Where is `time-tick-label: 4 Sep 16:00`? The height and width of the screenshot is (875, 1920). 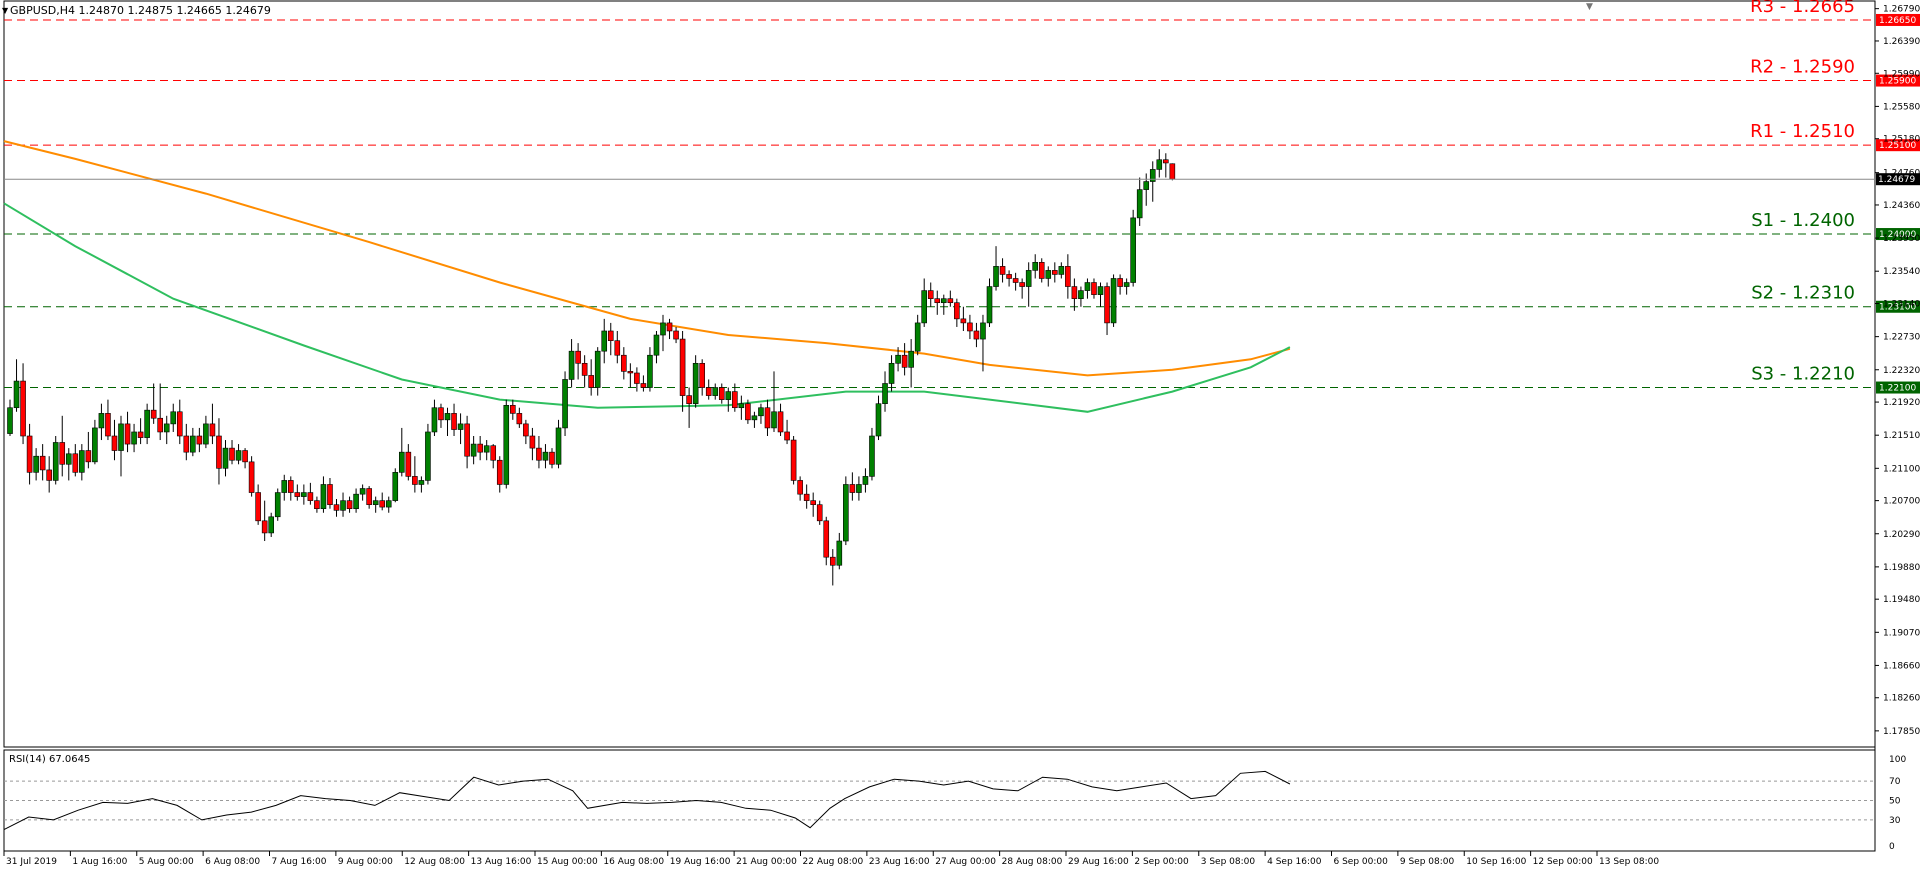
time-tick-label: 4 Sep 16:00 is located at coordinates (1294, 862).